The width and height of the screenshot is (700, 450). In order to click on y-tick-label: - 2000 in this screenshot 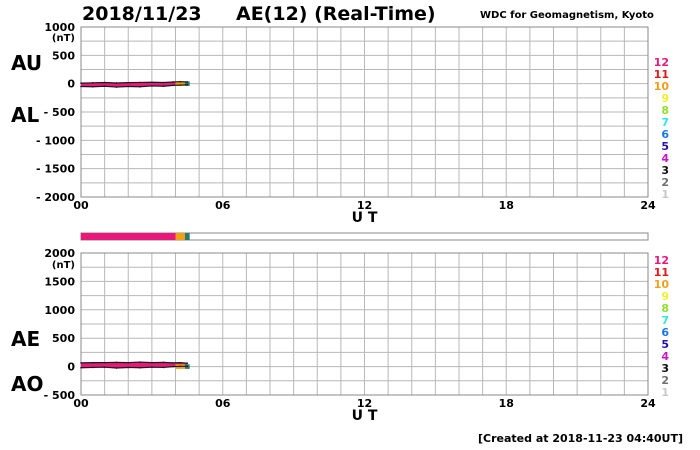, I will do `click(55, 197)`.